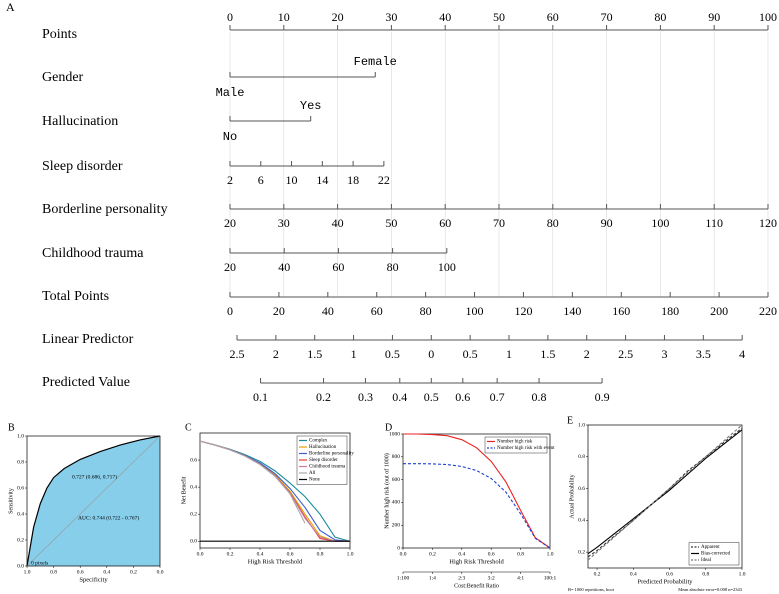 This screenshot has height=594, width=779. I want to click on tick-label: 3, so click(664, 354).